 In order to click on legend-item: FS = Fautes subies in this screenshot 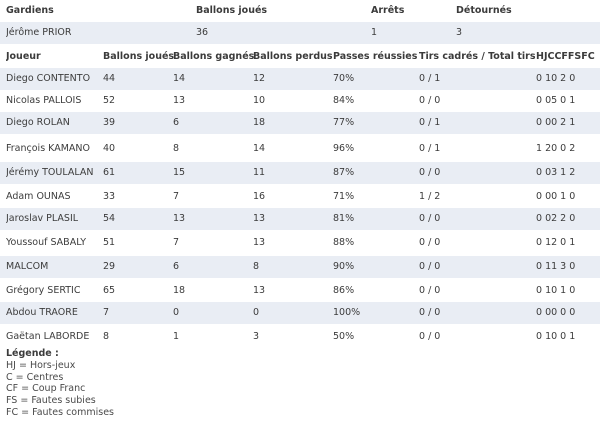, I will do `click(51, 401)`.